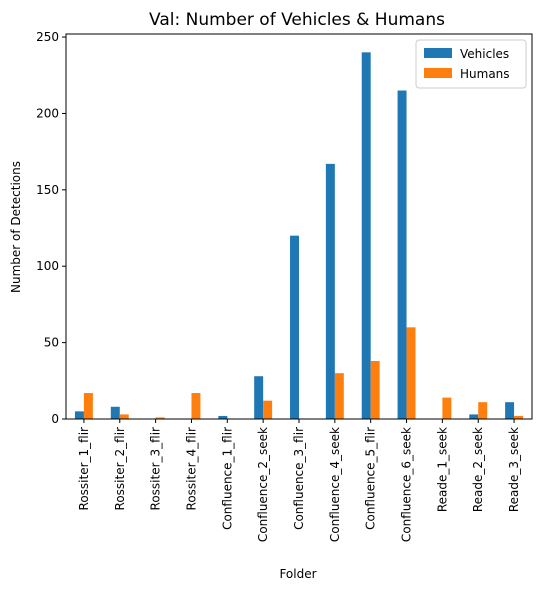 The height and width of the screenshot is (595, 540). Describe the element at coordinates (442, 469) in the screenshot. I see `x-tick-label: Reade_1_seek` at that location.